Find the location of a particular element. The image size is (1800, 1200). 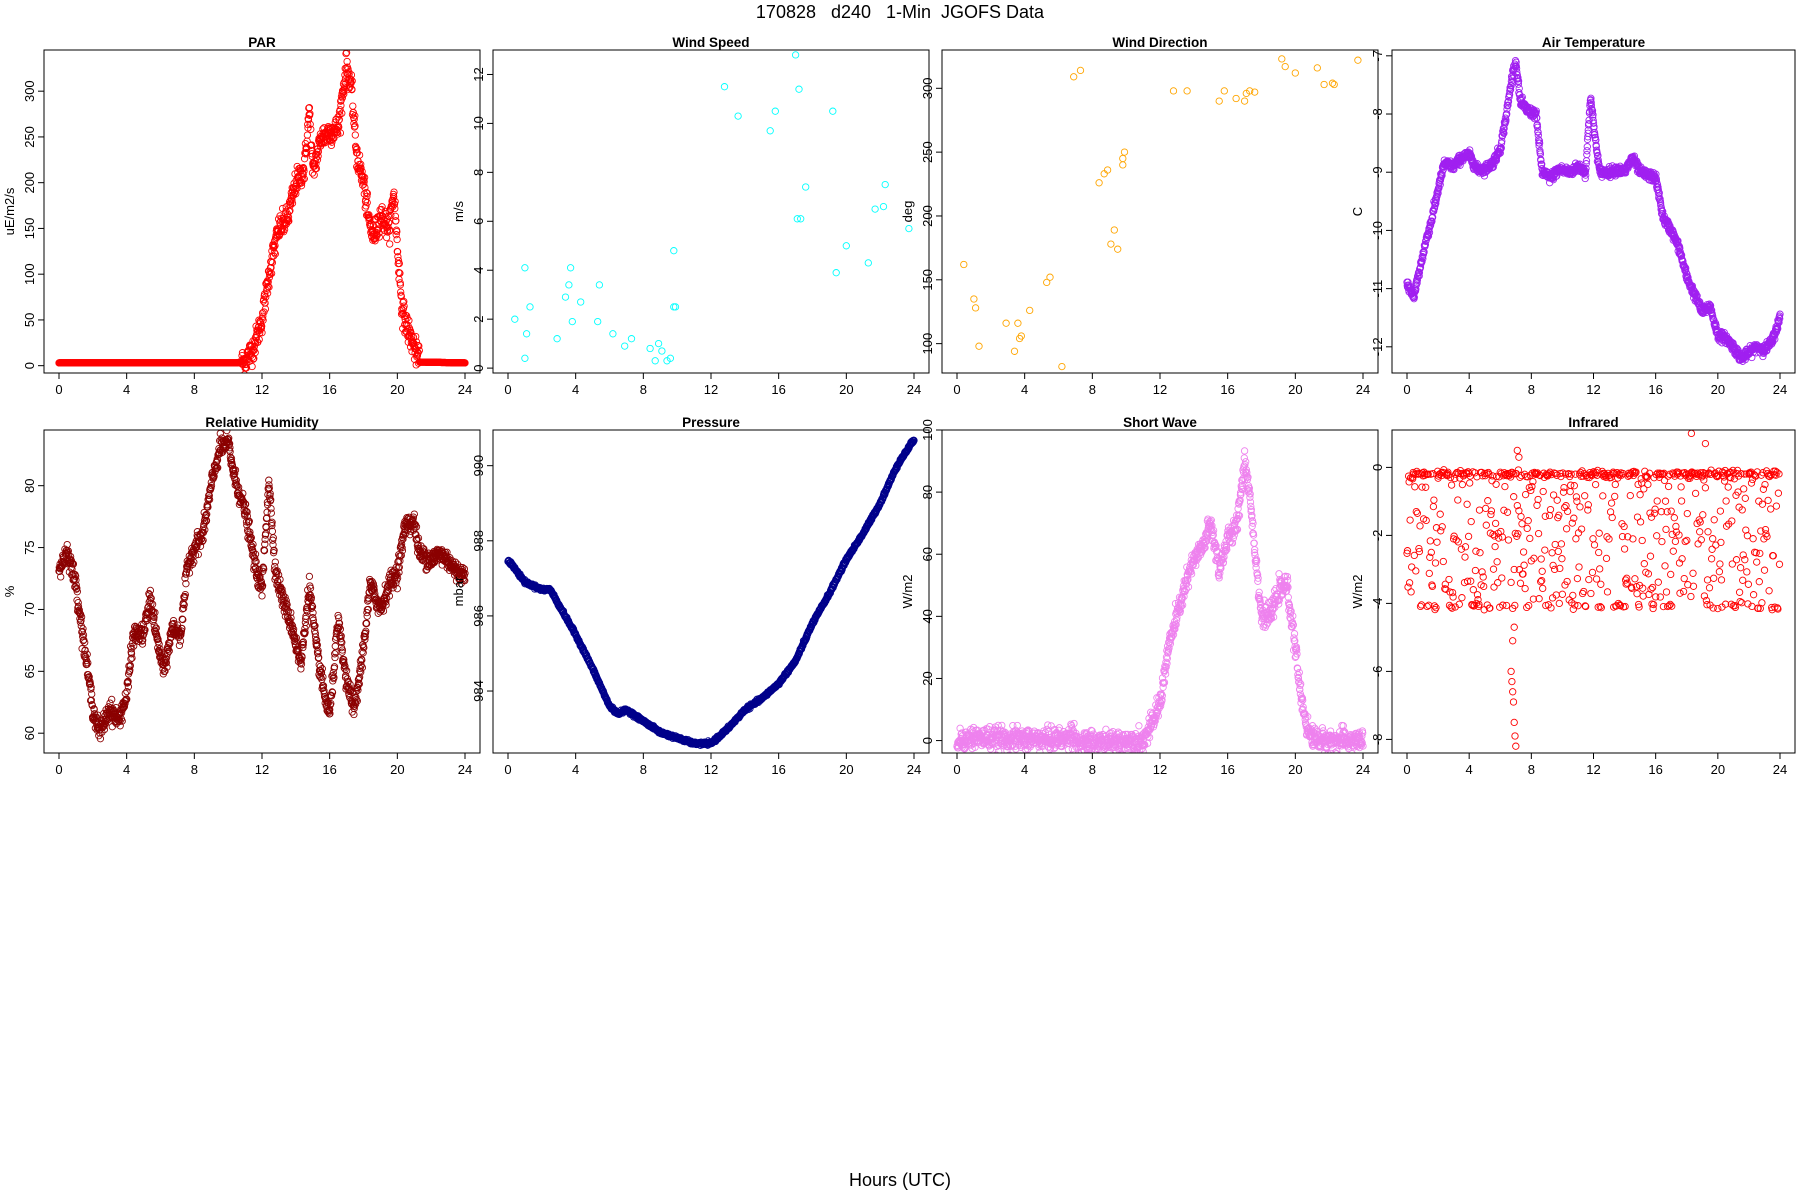

y-axis-label: uE/m2/s is located at coordinates (9, 211).